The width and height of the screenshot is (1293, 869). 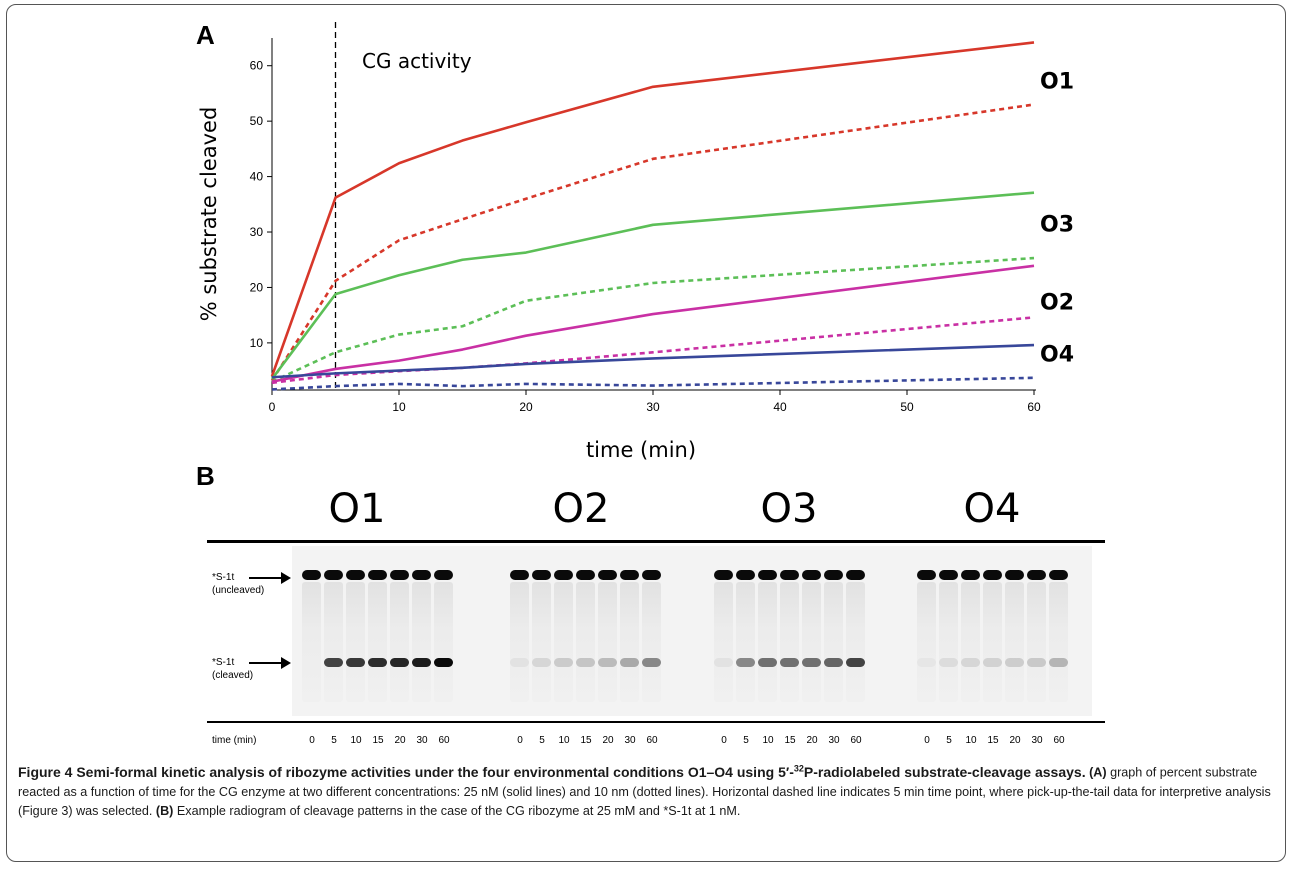 What do you see at coordinates (205, 476) in the screenshot?
I see `panel-b-letter: B` at bounding box center [205, 476].